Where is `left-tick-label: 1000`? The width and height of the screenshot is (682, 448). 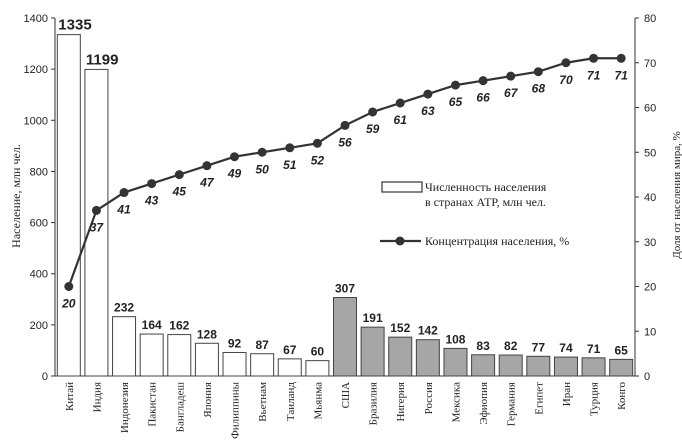
left-tick-label: 1000 is located at coordinates (36, 121).